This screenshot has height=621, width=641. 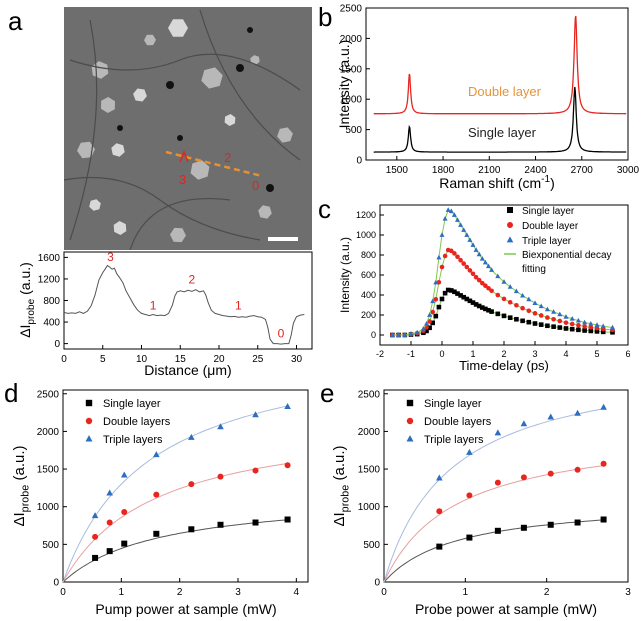 I want to click on image-label-0: 0, so click(x=255, y=185).